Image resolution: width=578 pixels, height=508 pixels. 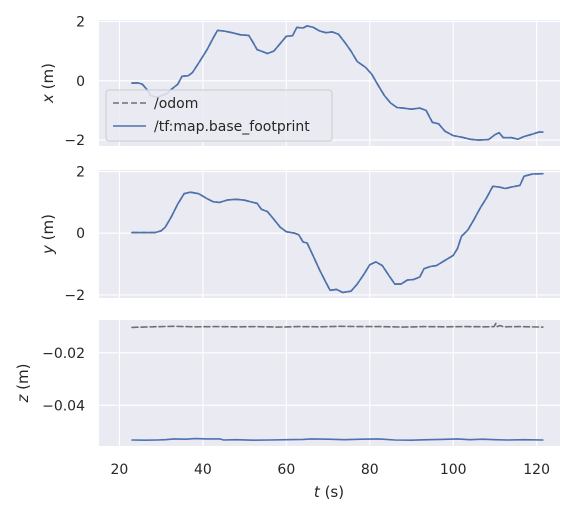 I want to click on y-tick-label: −0.02, so click(x=63, y=354).